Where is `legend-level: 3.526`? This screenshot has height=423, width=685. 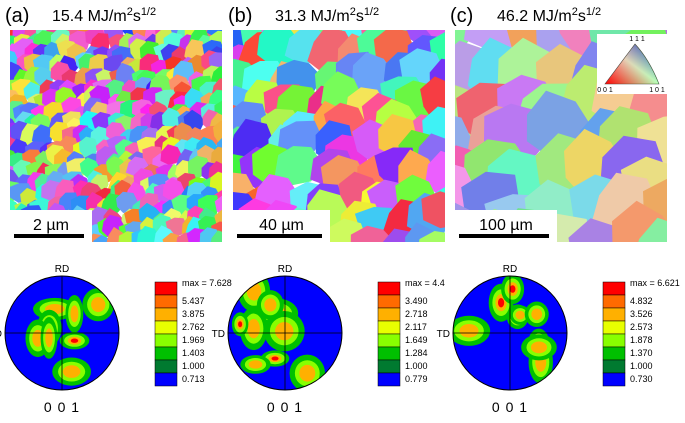 legend-level: 3.526 is located at coordinates (641, 314).